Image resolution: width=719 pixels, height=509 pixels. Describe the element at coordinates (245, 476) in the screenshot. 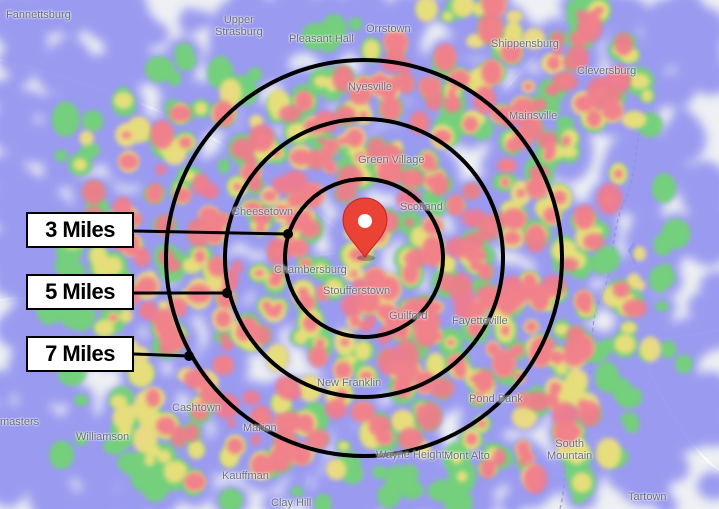

I see `place-label: Kauffman` at that location.